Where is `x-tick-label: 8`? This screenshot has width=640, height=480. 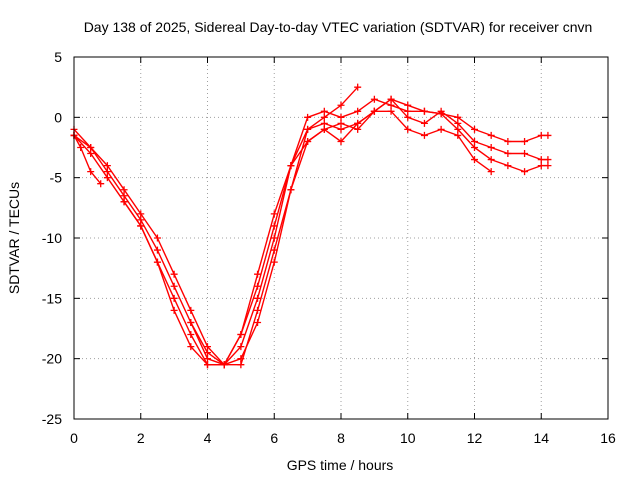 x-tick-label: 8 is located at coordinates (341, 438).